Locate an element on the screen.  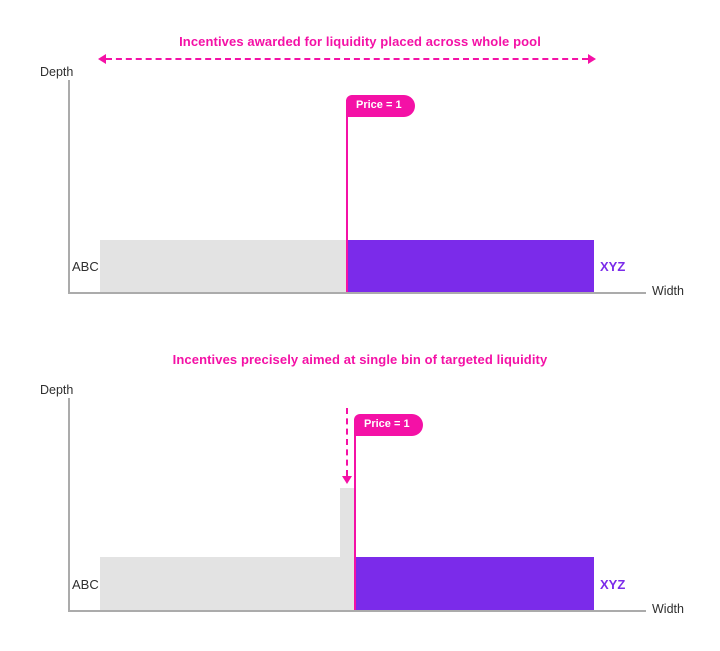
arrow-left-icon is located at coordinates (102, 59).